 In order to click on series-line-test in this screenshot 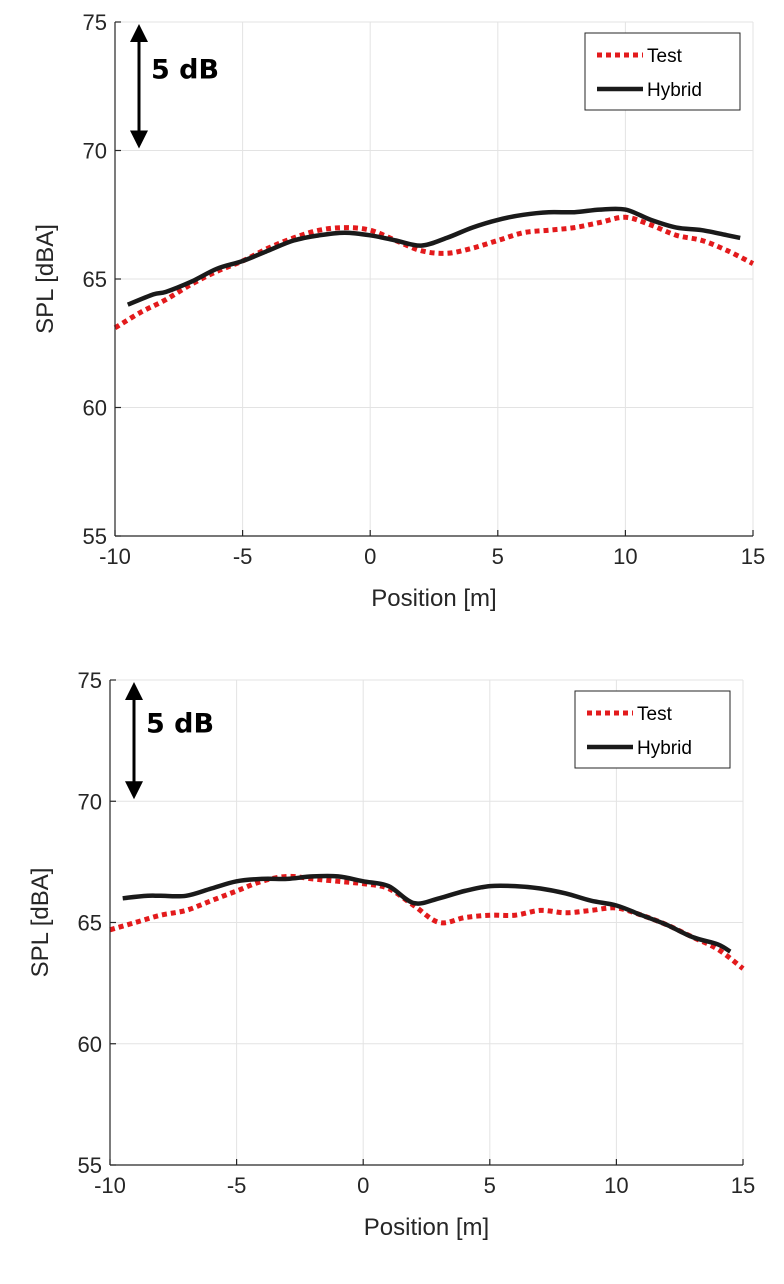, I will do `click(434, 272)`.